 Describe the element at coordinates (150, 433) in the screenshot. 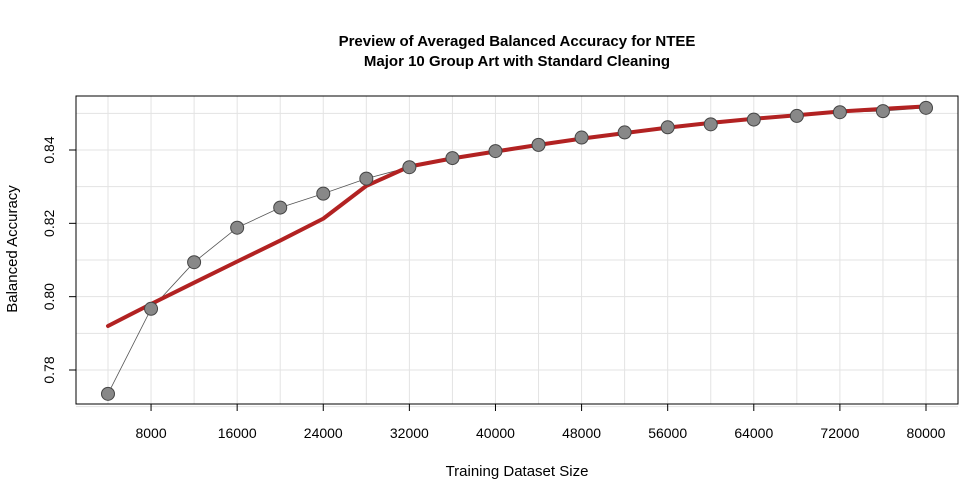

I see `x-tick-label: 8000` at that location.